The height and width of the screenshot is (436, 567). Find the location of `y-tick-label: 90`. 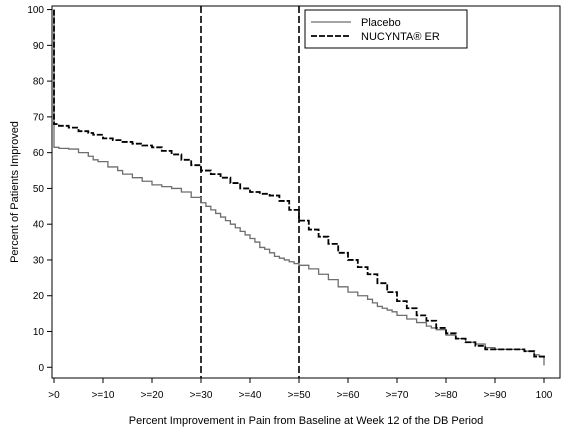

y-tick-label: 90 is located at coordinates (39, 46).